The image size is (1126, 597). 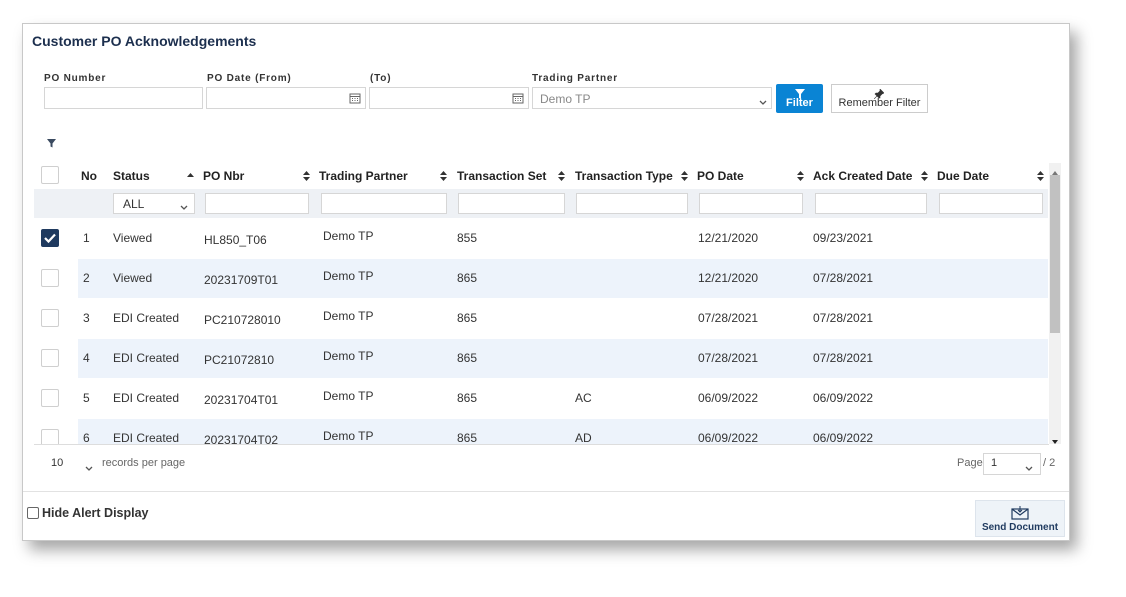 I want to click on column-header: PO Nbr, so click(x=224, y=176).